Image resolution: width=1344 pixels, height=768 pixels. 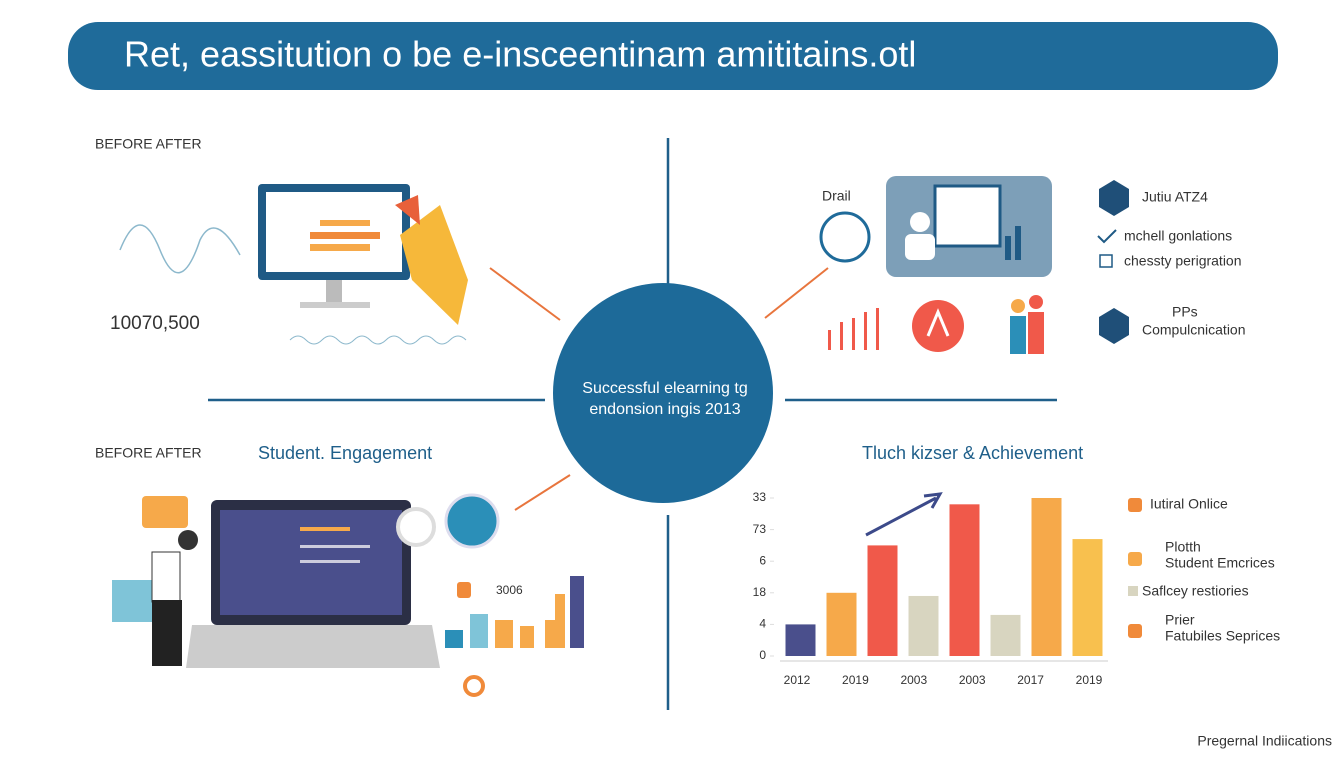 I want to click on legend-item: Plotth, so click(x=1183, y=547).